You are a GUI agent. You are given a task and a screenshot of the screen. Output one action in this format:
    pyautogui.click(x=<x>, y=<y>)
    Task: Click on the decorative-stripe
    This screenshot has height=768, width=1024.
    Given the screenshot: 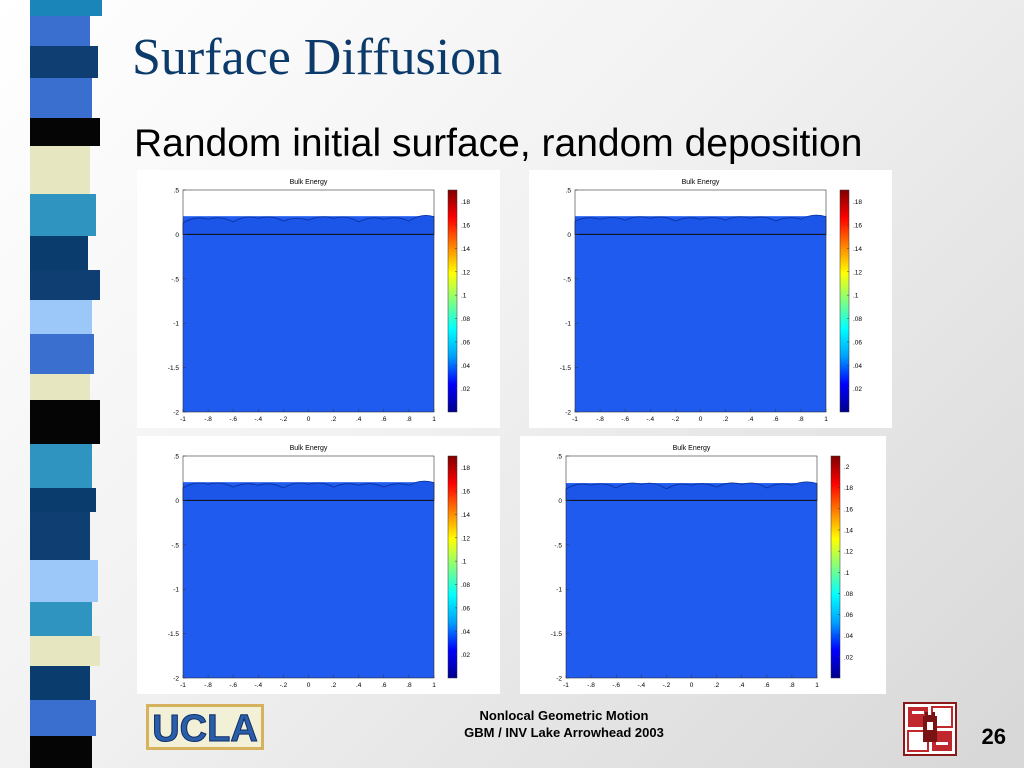 What is the action you would take?
    pyautogui.click(x=66, y=384)
    